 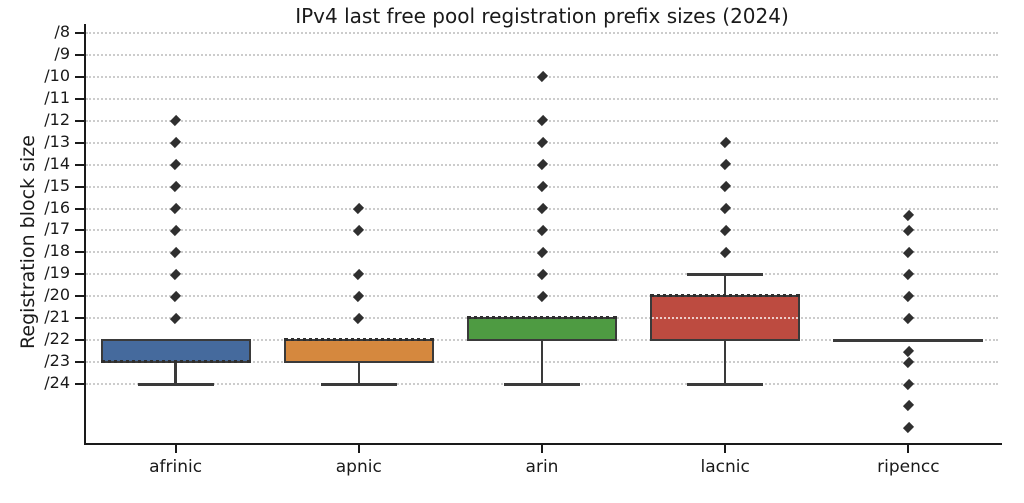 What do you see at coordinates (176, 467) in the screenshot?
I see `x-tick-label-afrinic: afrinic` at bounding box center [176, 467].